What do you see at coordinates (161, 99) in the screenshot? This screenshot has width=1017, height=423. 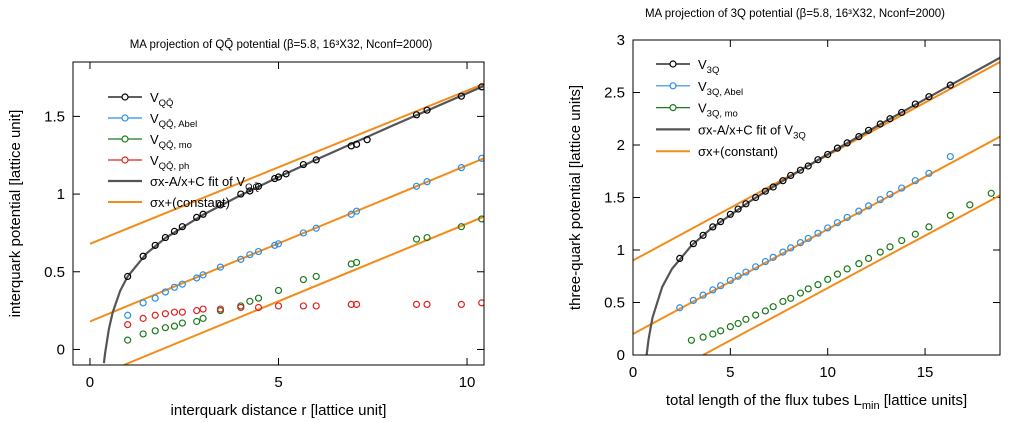 I see `legend-label: VQQ̄` at bounding box center [161, 99].